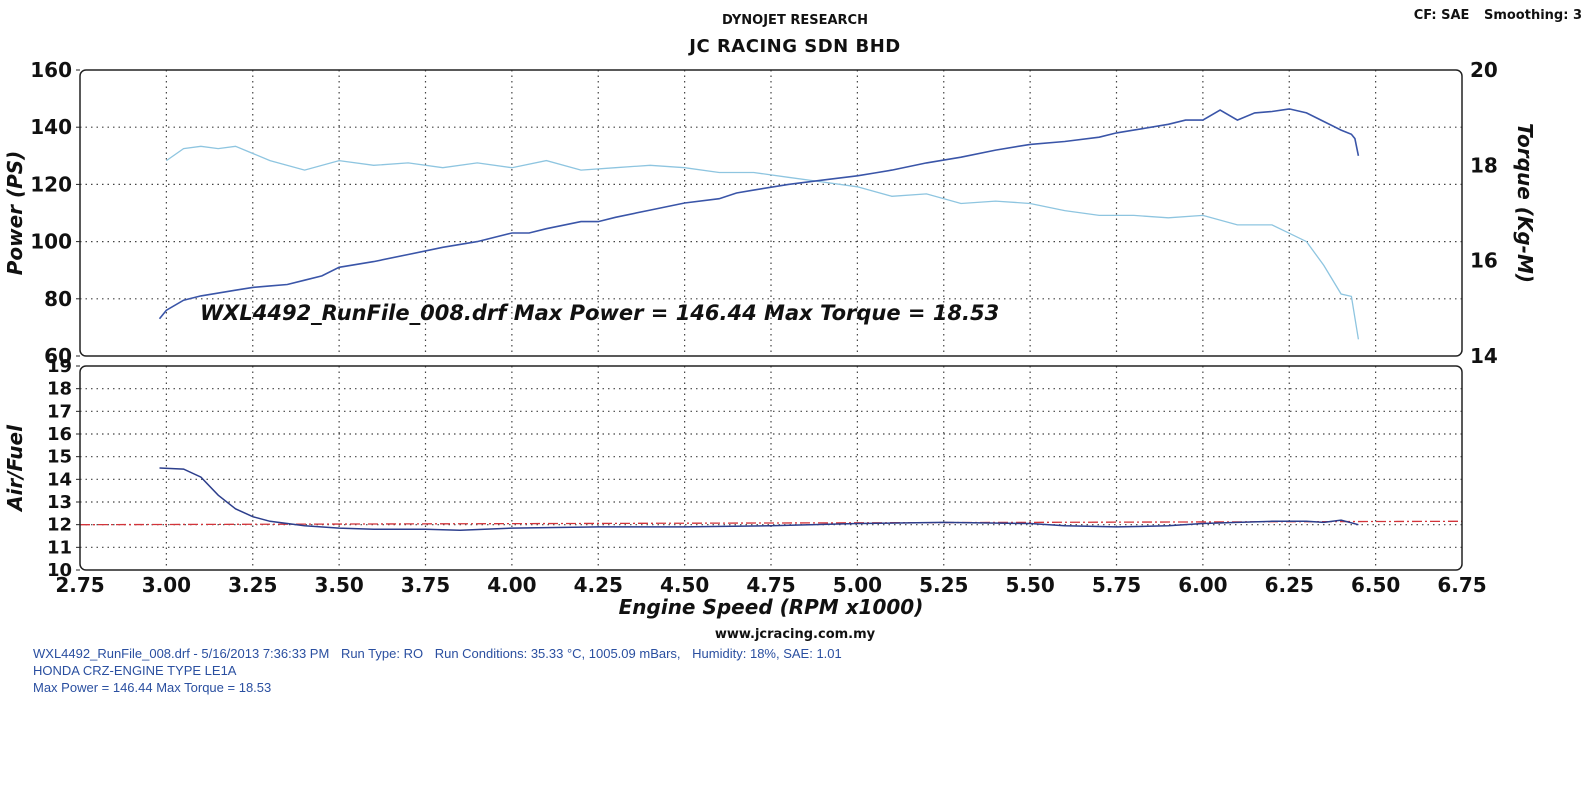  Describe the element at coordinates (15, 468) in the screenshot. I see `afr-axis-title: Air/Fuel` at that location.